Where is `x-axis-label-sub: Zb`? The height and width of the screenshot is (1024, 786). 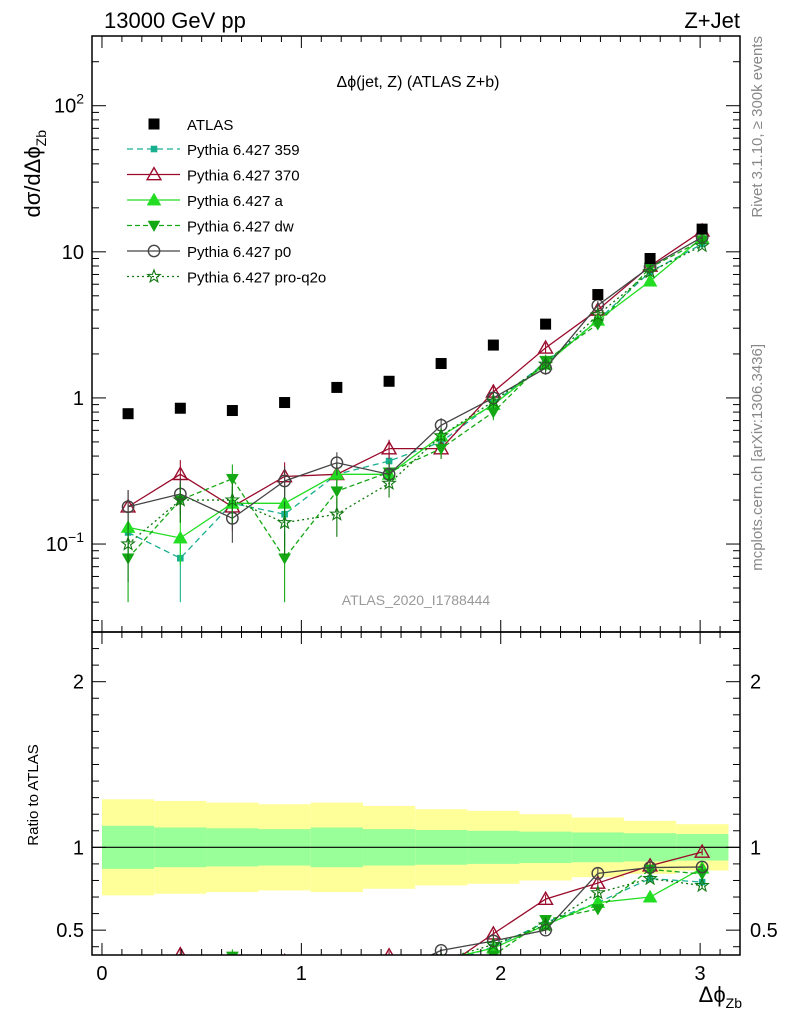
x-axis-label-sub: Zb is located at coordinates (734, 1003).